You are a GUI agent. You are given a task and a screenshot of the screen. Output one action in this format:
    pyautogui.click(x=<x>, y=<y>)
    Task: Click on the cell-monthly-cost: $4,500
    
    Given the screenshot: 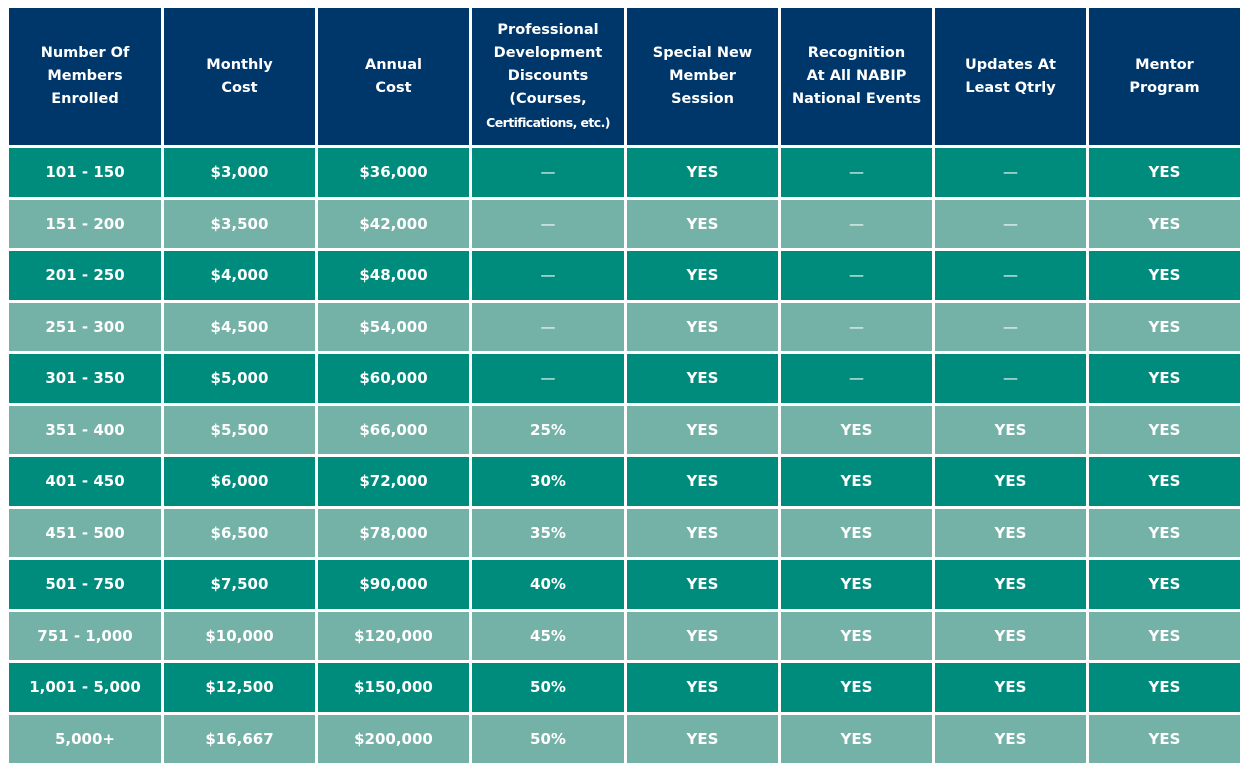 What is the action you would take?
    pyautogui.click(x=239, y=326)
    